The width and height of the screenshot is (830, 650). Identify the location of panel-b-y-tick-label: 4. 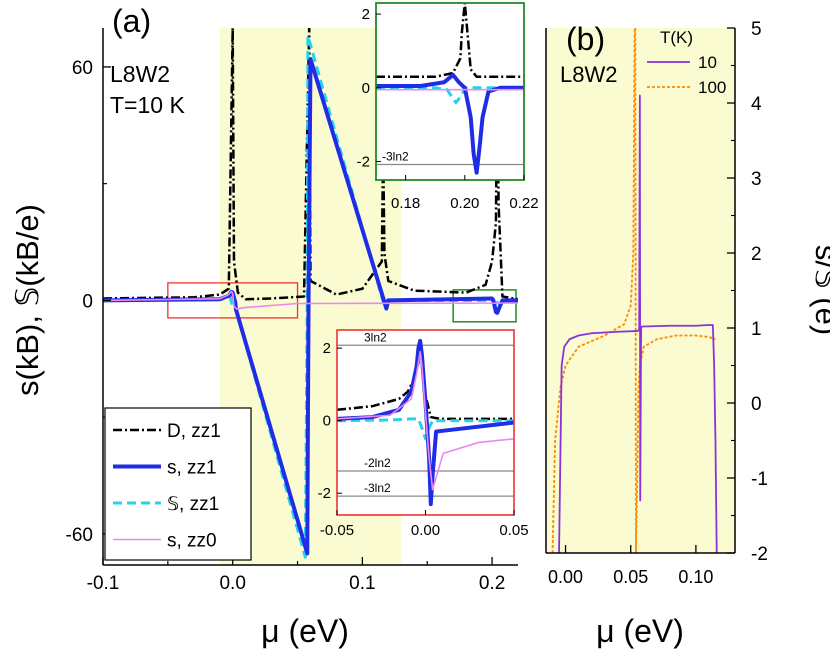
(756, 104).